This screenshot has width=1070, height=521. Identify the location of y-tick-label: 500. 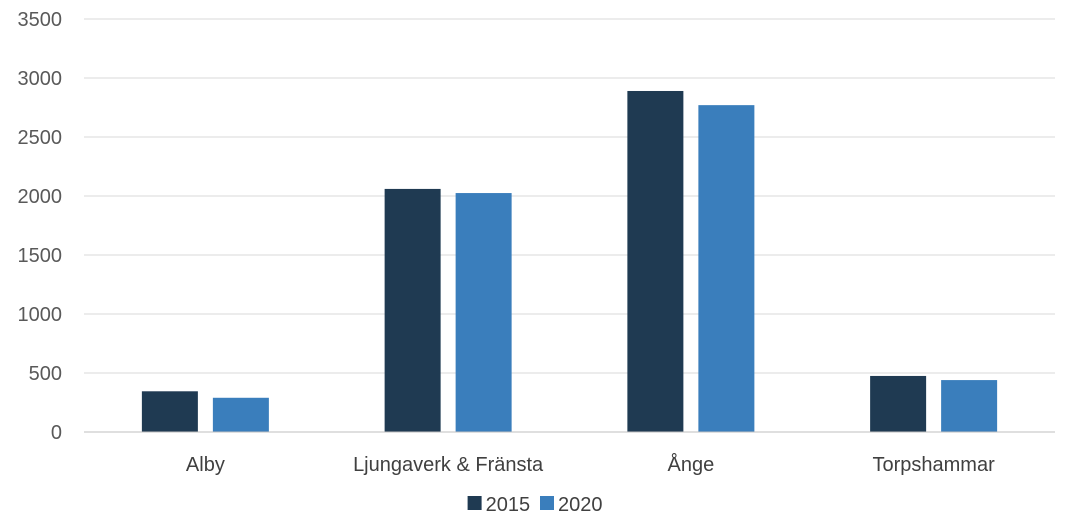
(45, 374).